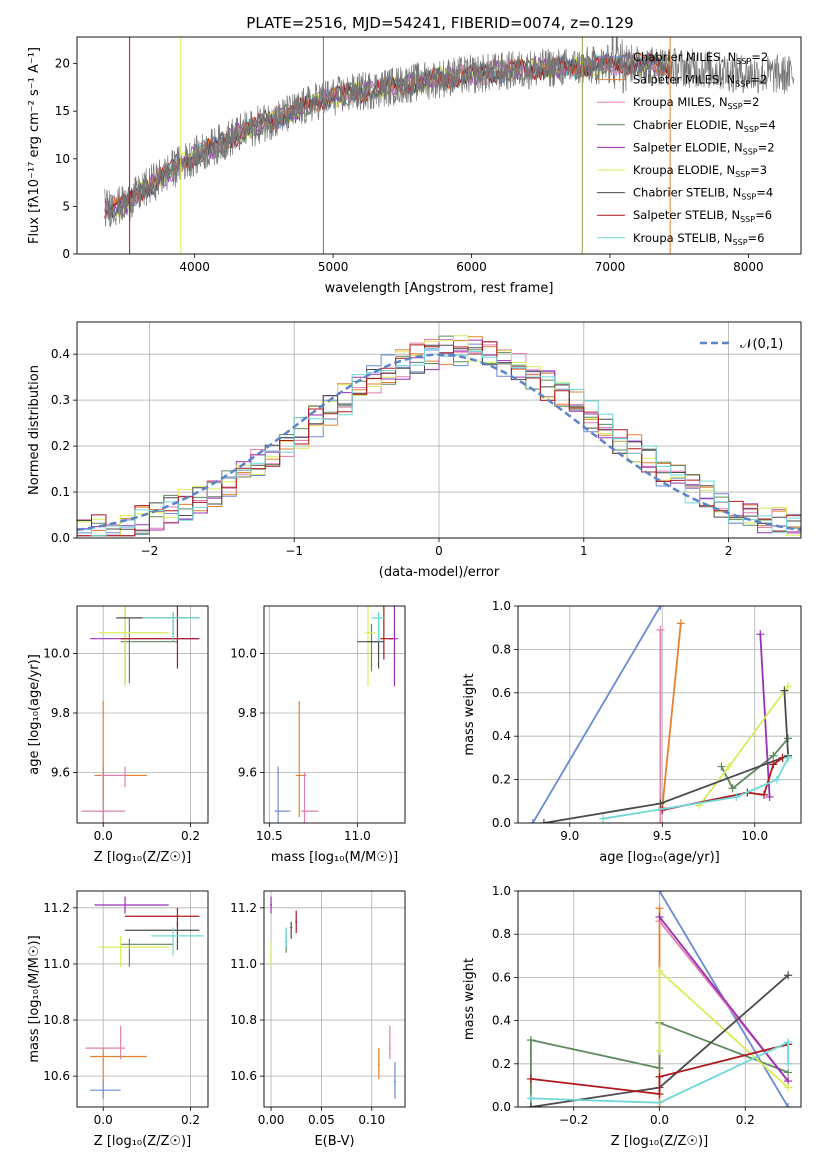  What do you see at coordinates (60, 538) in the screenshot?
I see `y-tick-label: 0.0` at bounding box center [60, 538].